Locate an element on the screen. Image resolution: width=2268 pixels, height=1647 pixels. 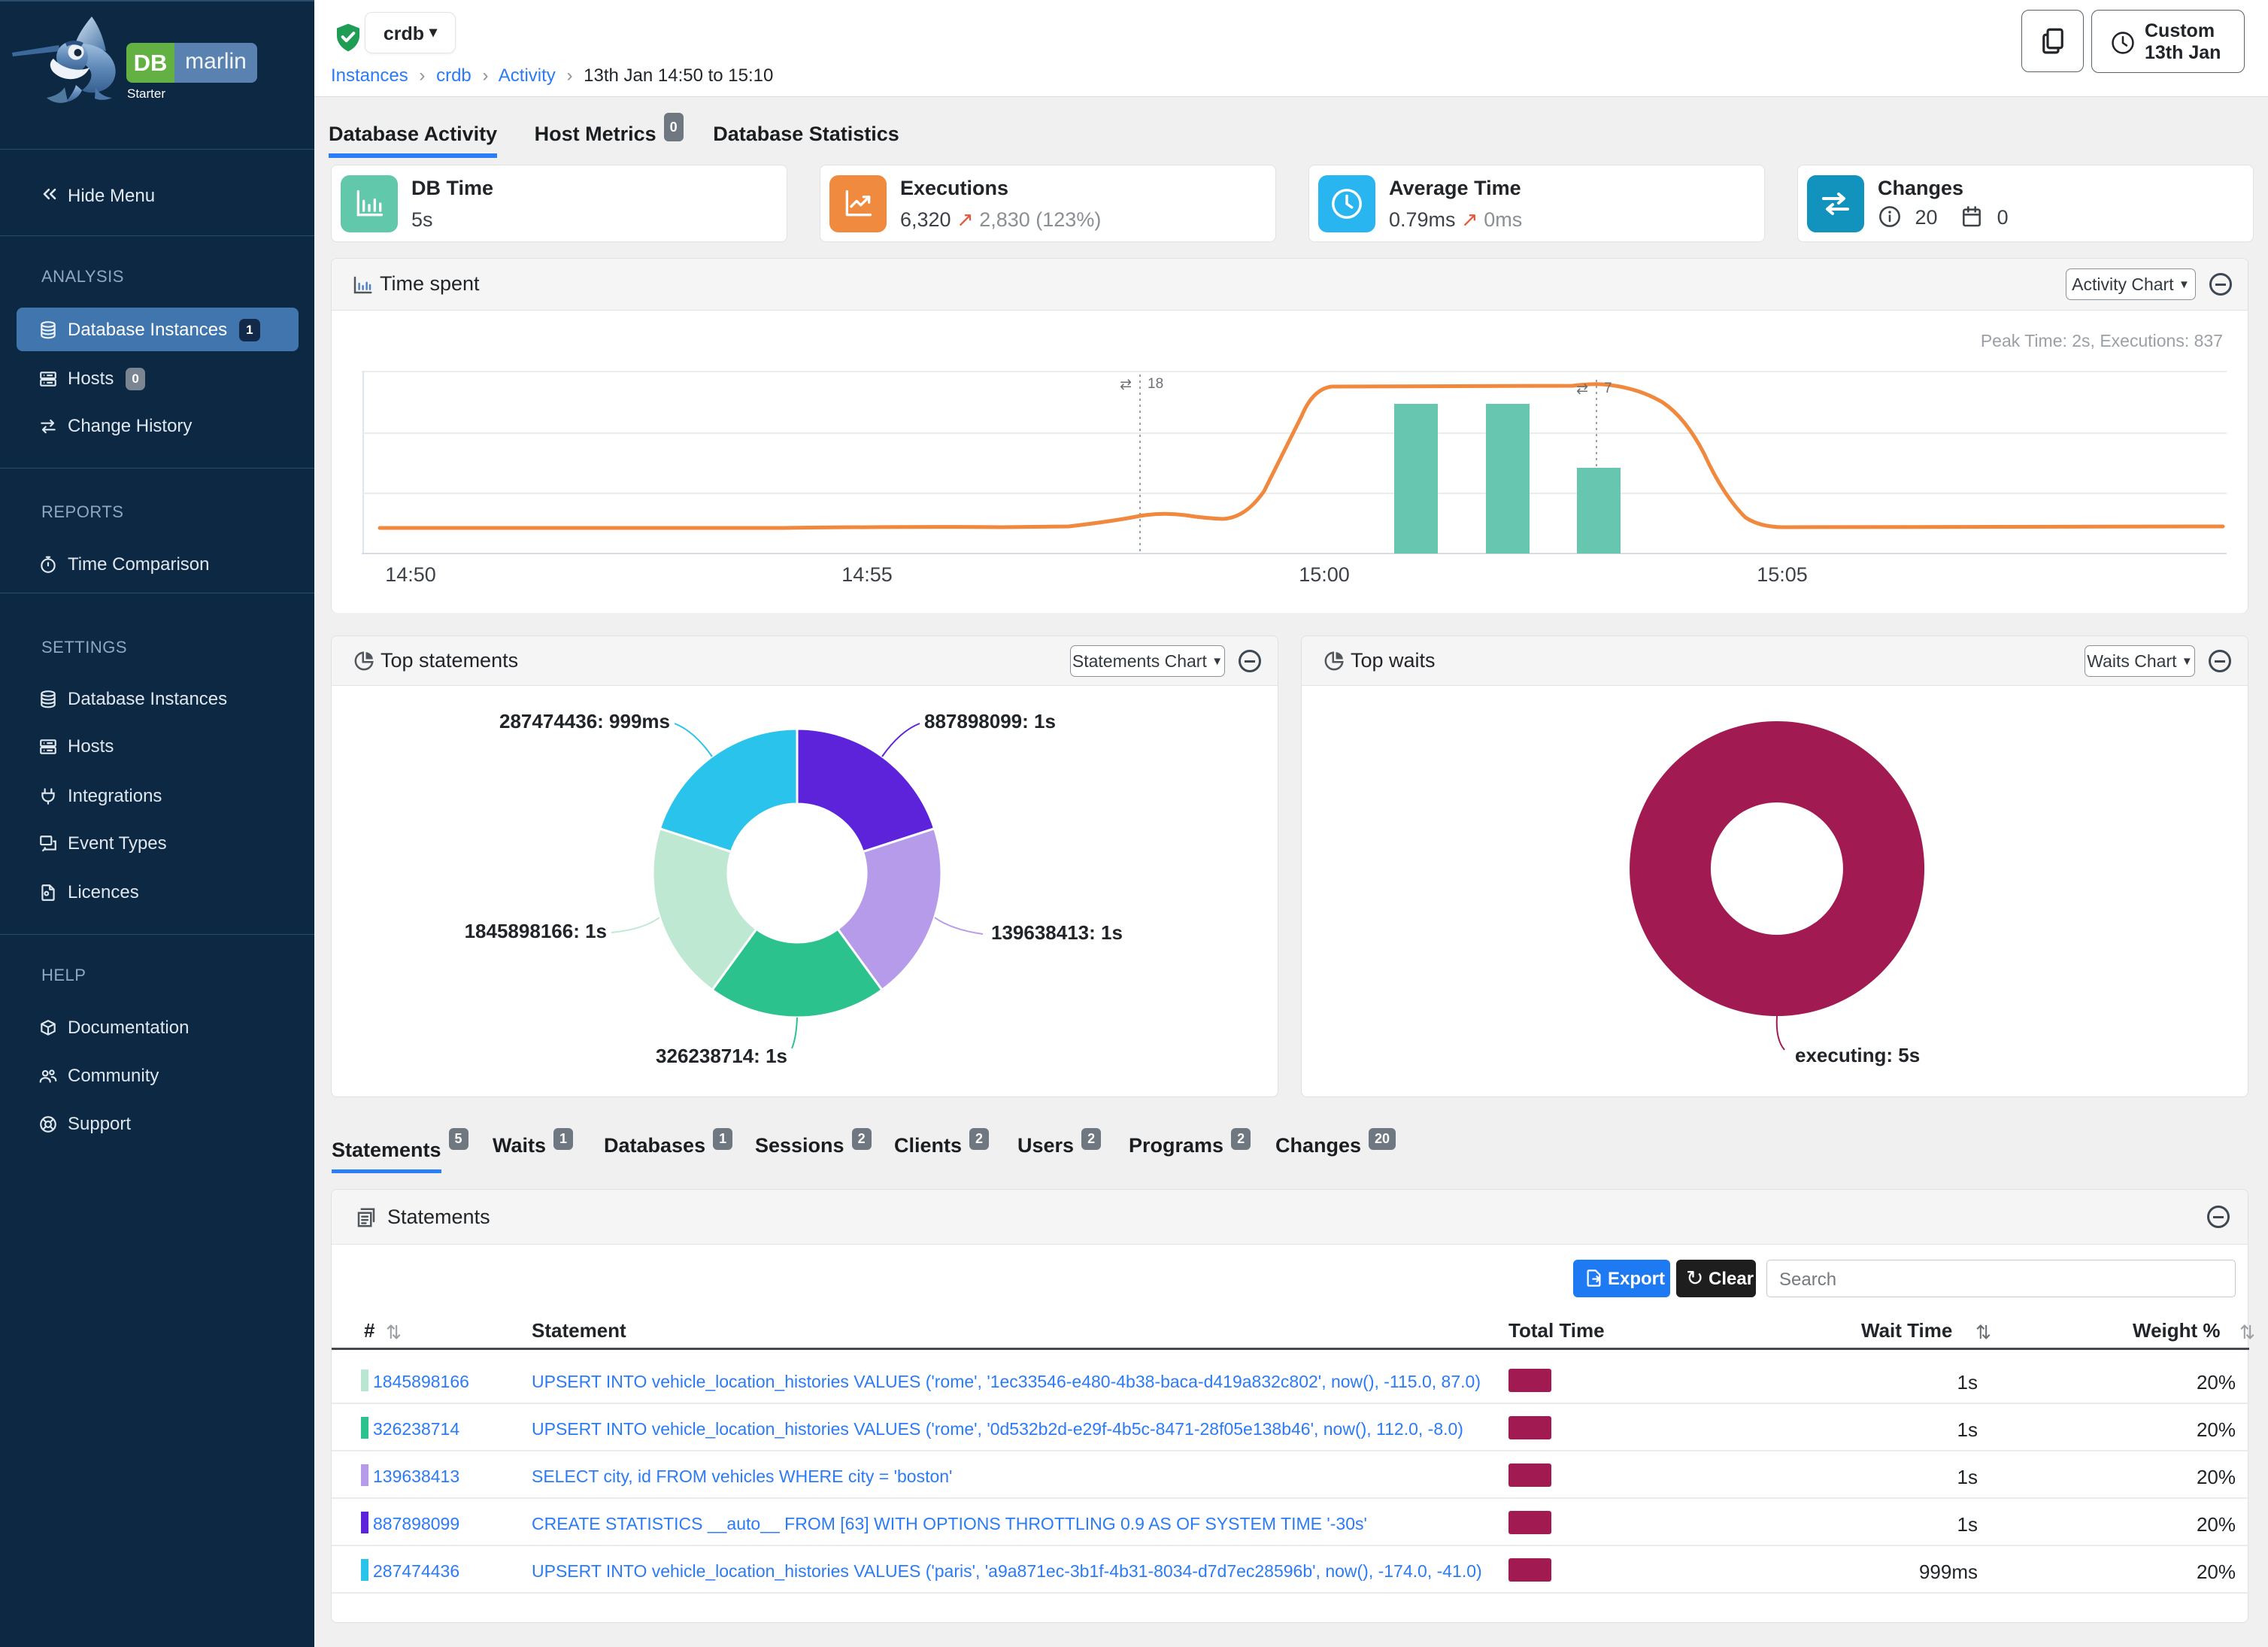
svg-text: 326238714: 1s is located at coordinates (721, 1056).